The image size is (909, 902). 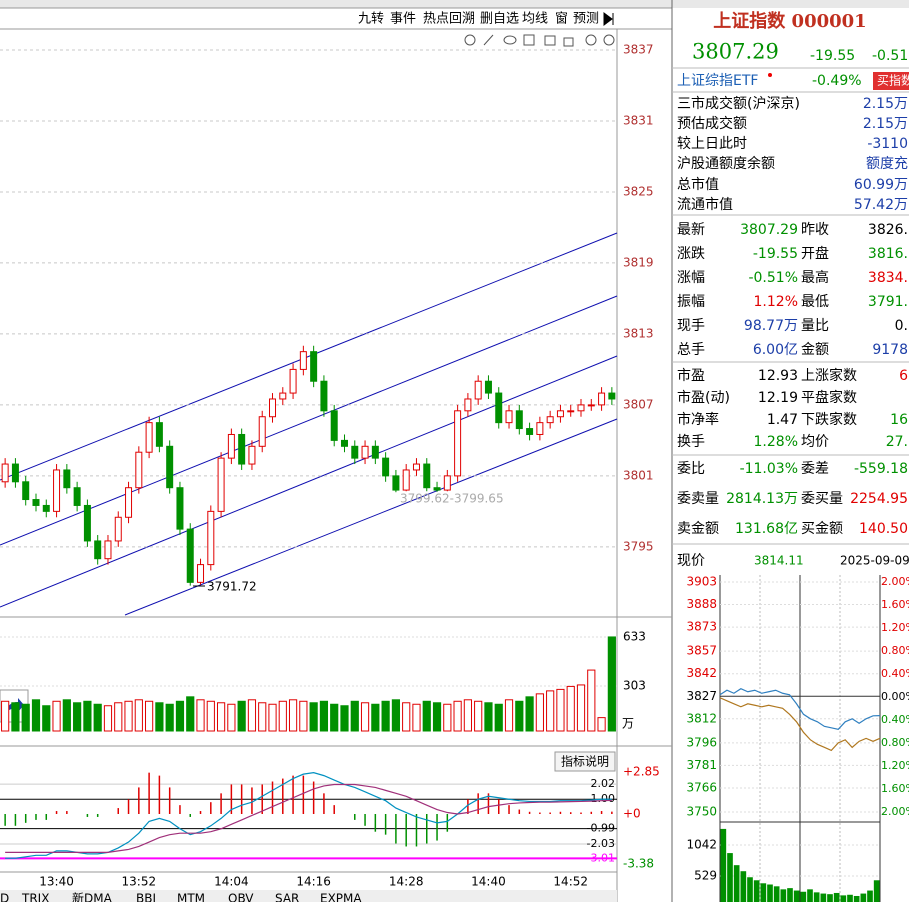 I want to click on y-tick-label: 3827, so click(x=701, y=696).